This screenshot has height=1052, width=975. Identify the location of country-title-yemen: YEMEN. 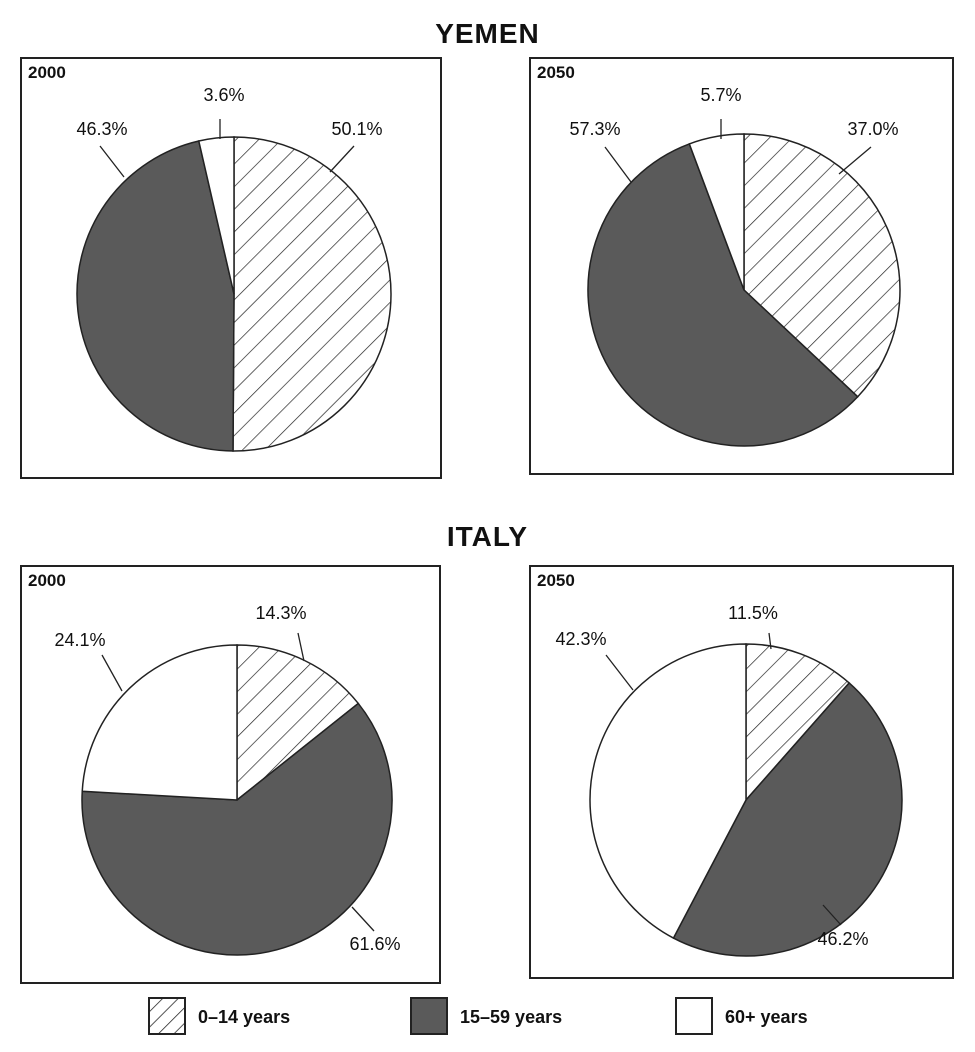
(487, 33).